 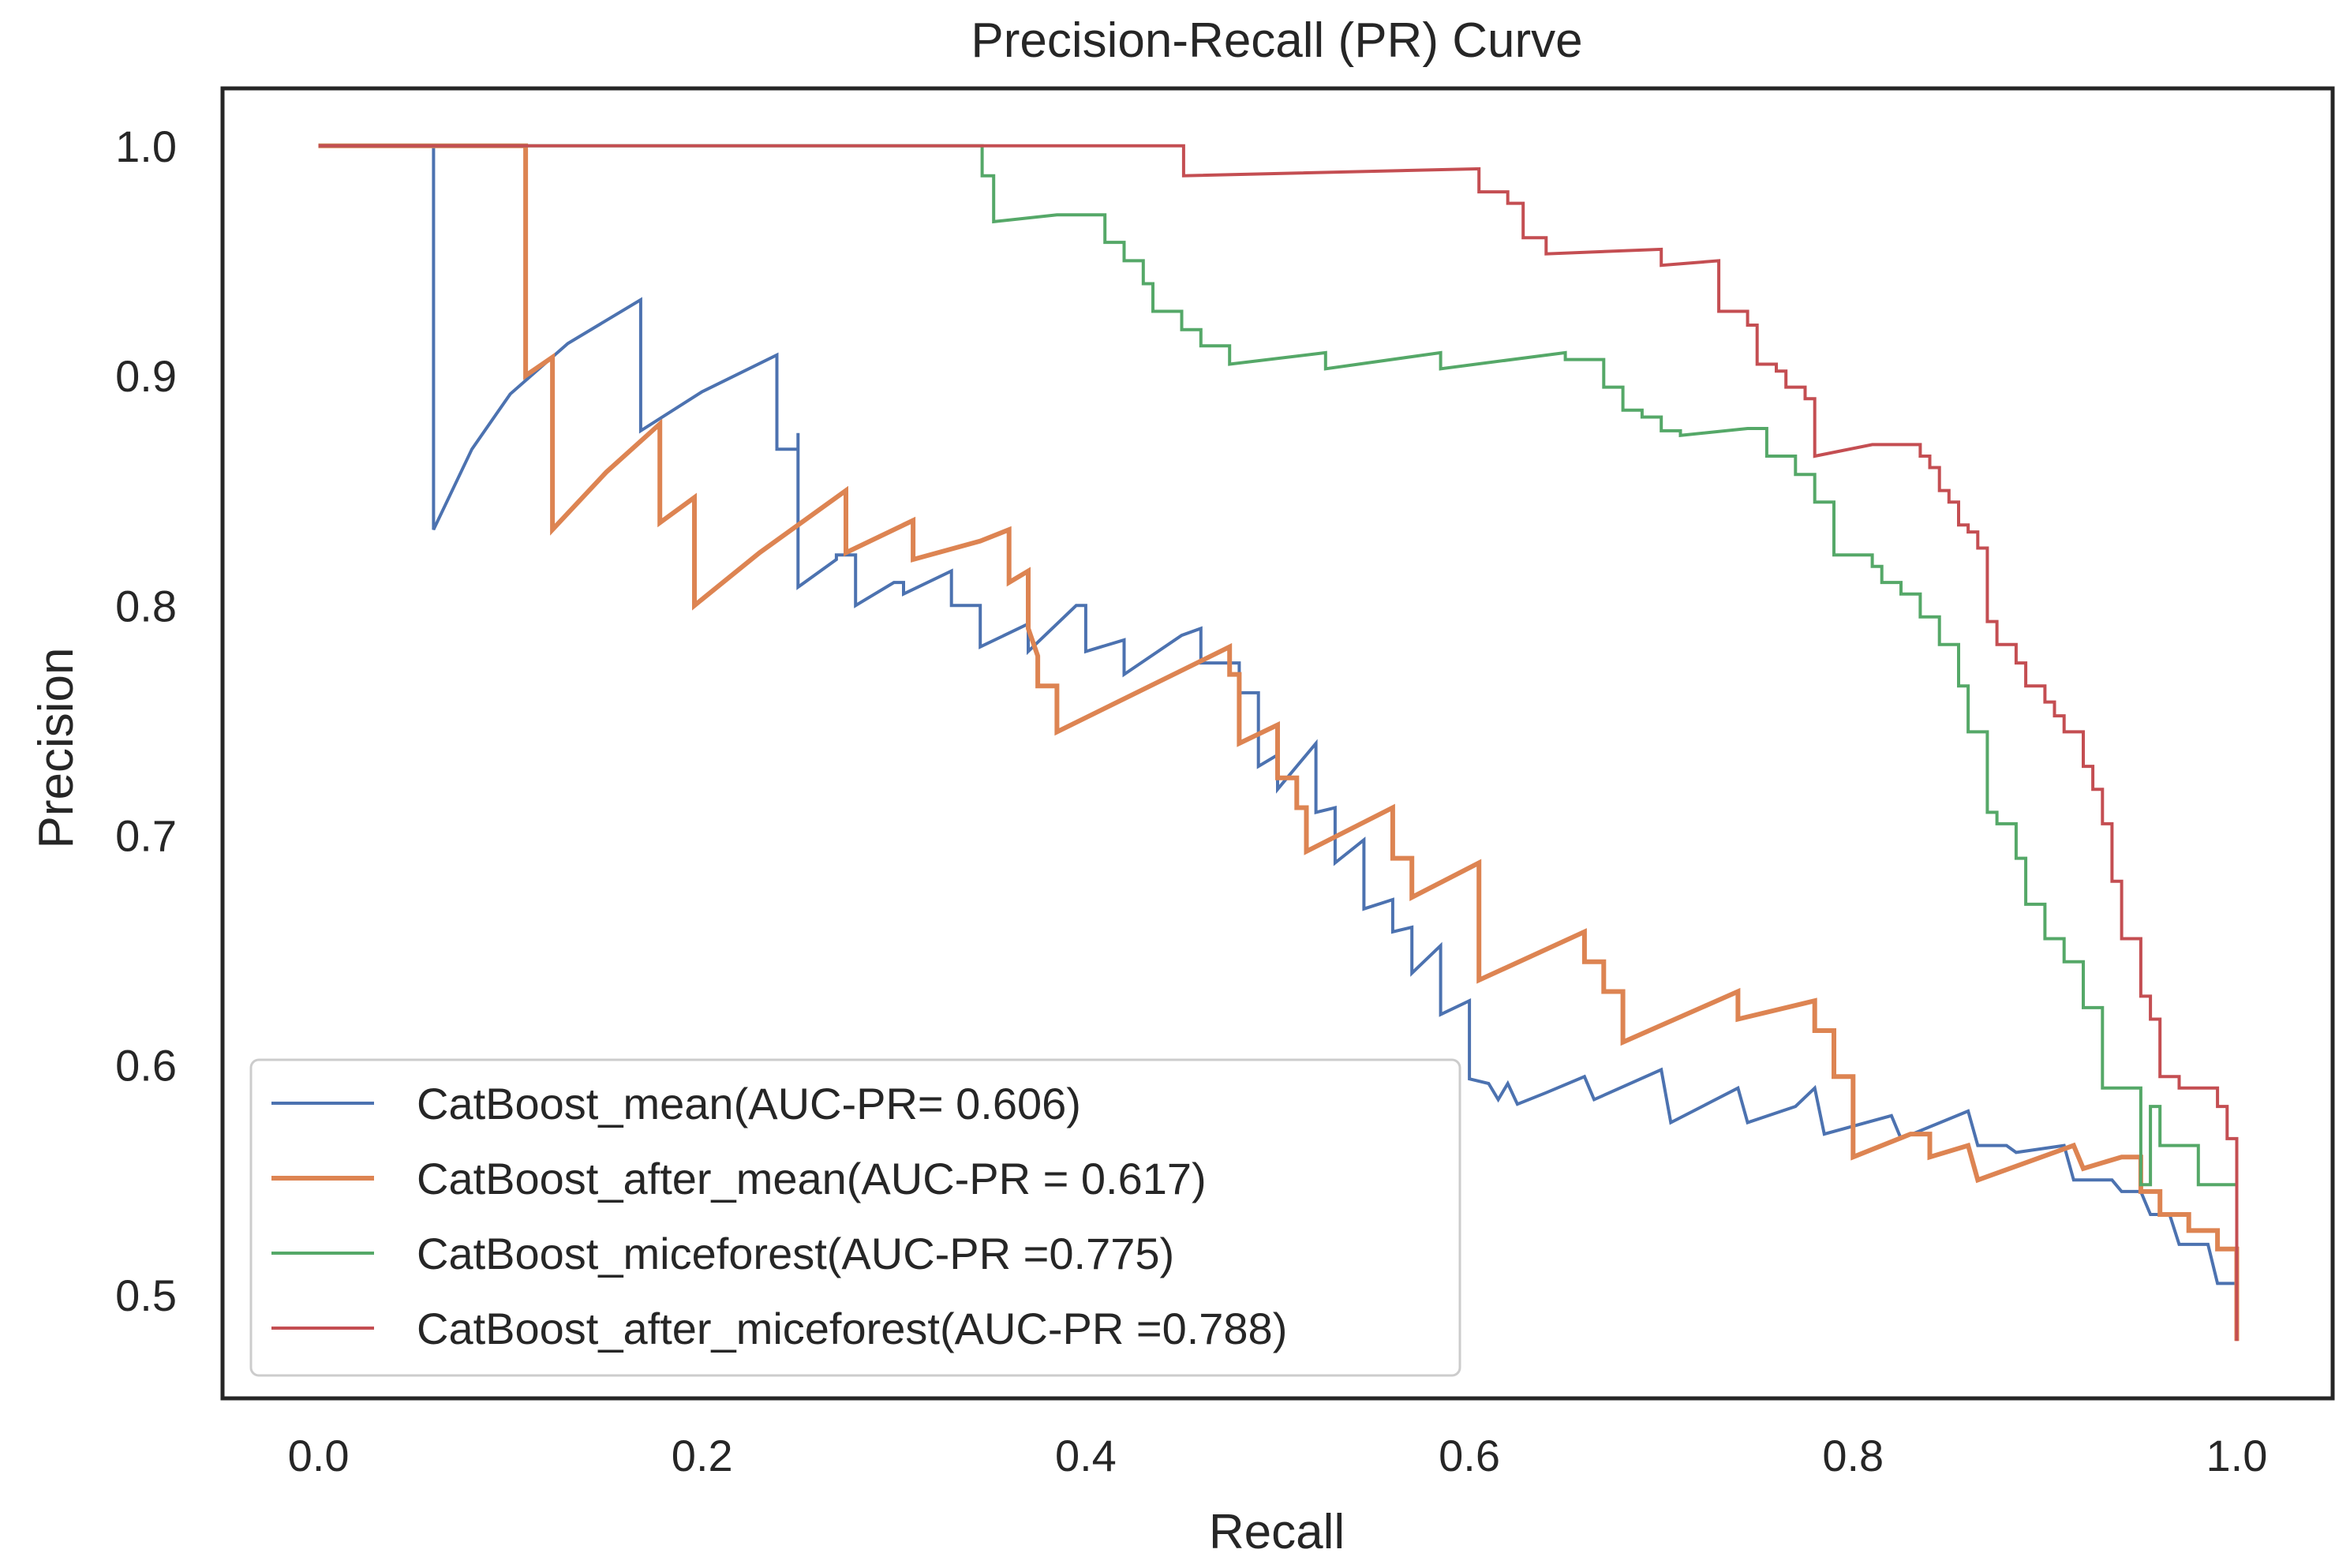 I want to click on x-tick-label: 0.6, so click(x=1469, y=1456).